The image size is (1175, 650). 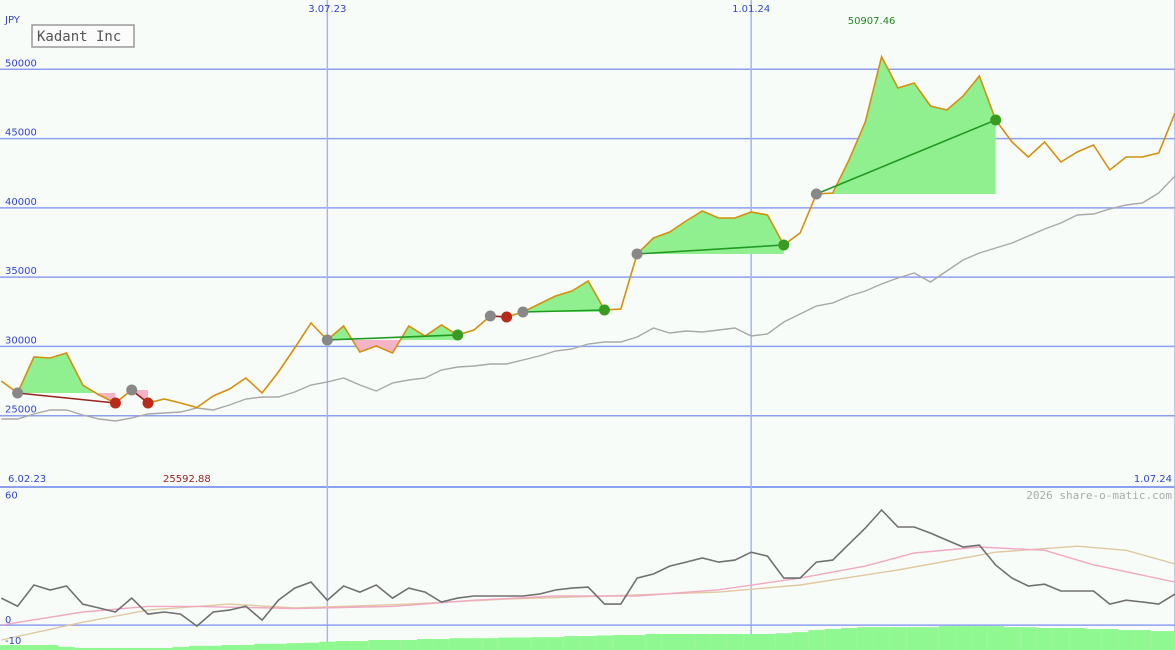 What do you see at coordinates (187, 479) in the screenshot?
I see `min-label: 25592.88` at bounding box center [187, 479].